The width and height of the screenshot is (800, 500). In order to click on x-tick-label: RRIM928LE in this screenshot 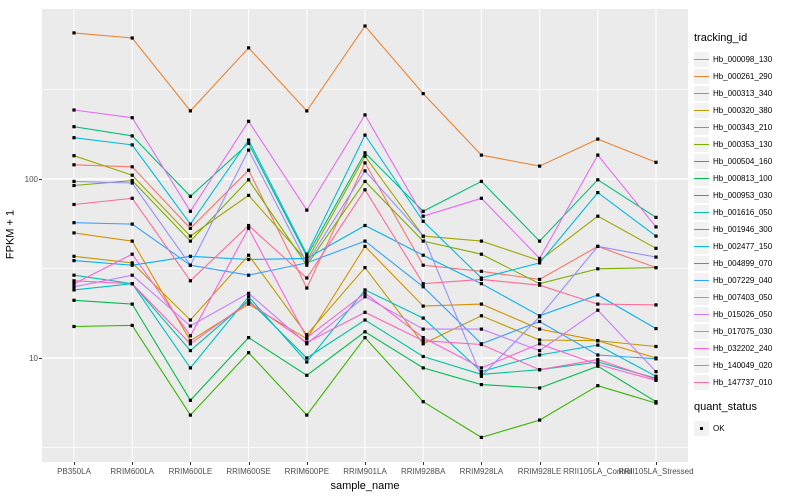, I will do `click(539, 471)`.